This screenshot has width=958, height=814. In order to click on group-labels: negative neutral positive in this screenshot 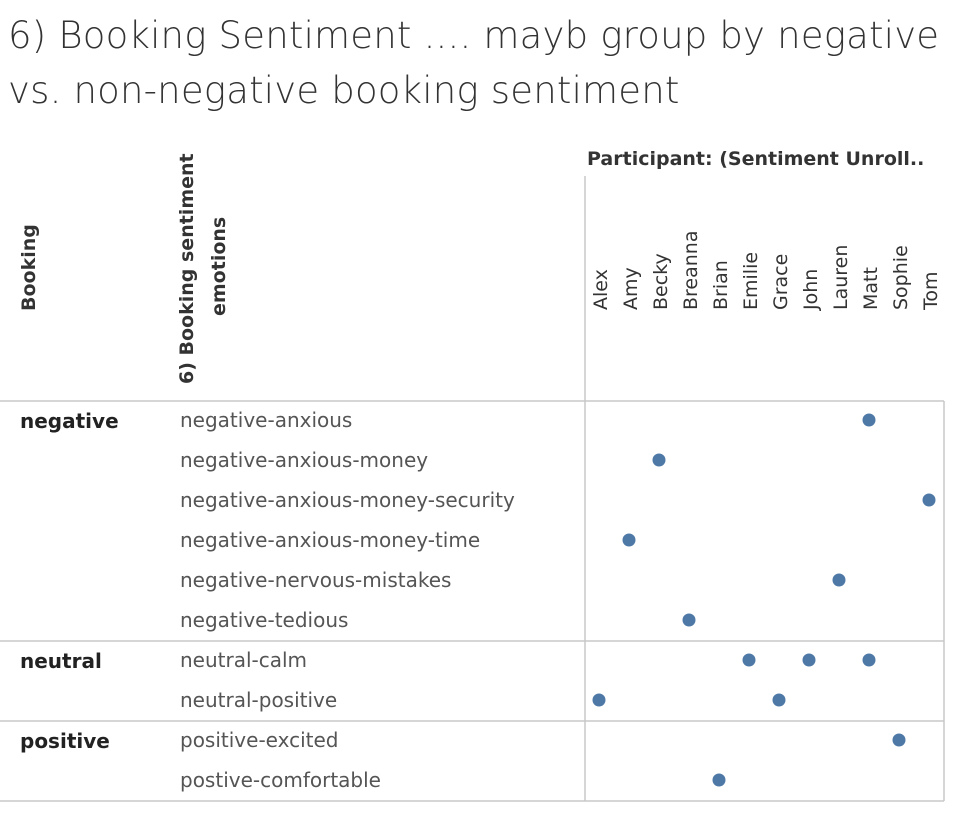, I will do `click(69, 581)`.